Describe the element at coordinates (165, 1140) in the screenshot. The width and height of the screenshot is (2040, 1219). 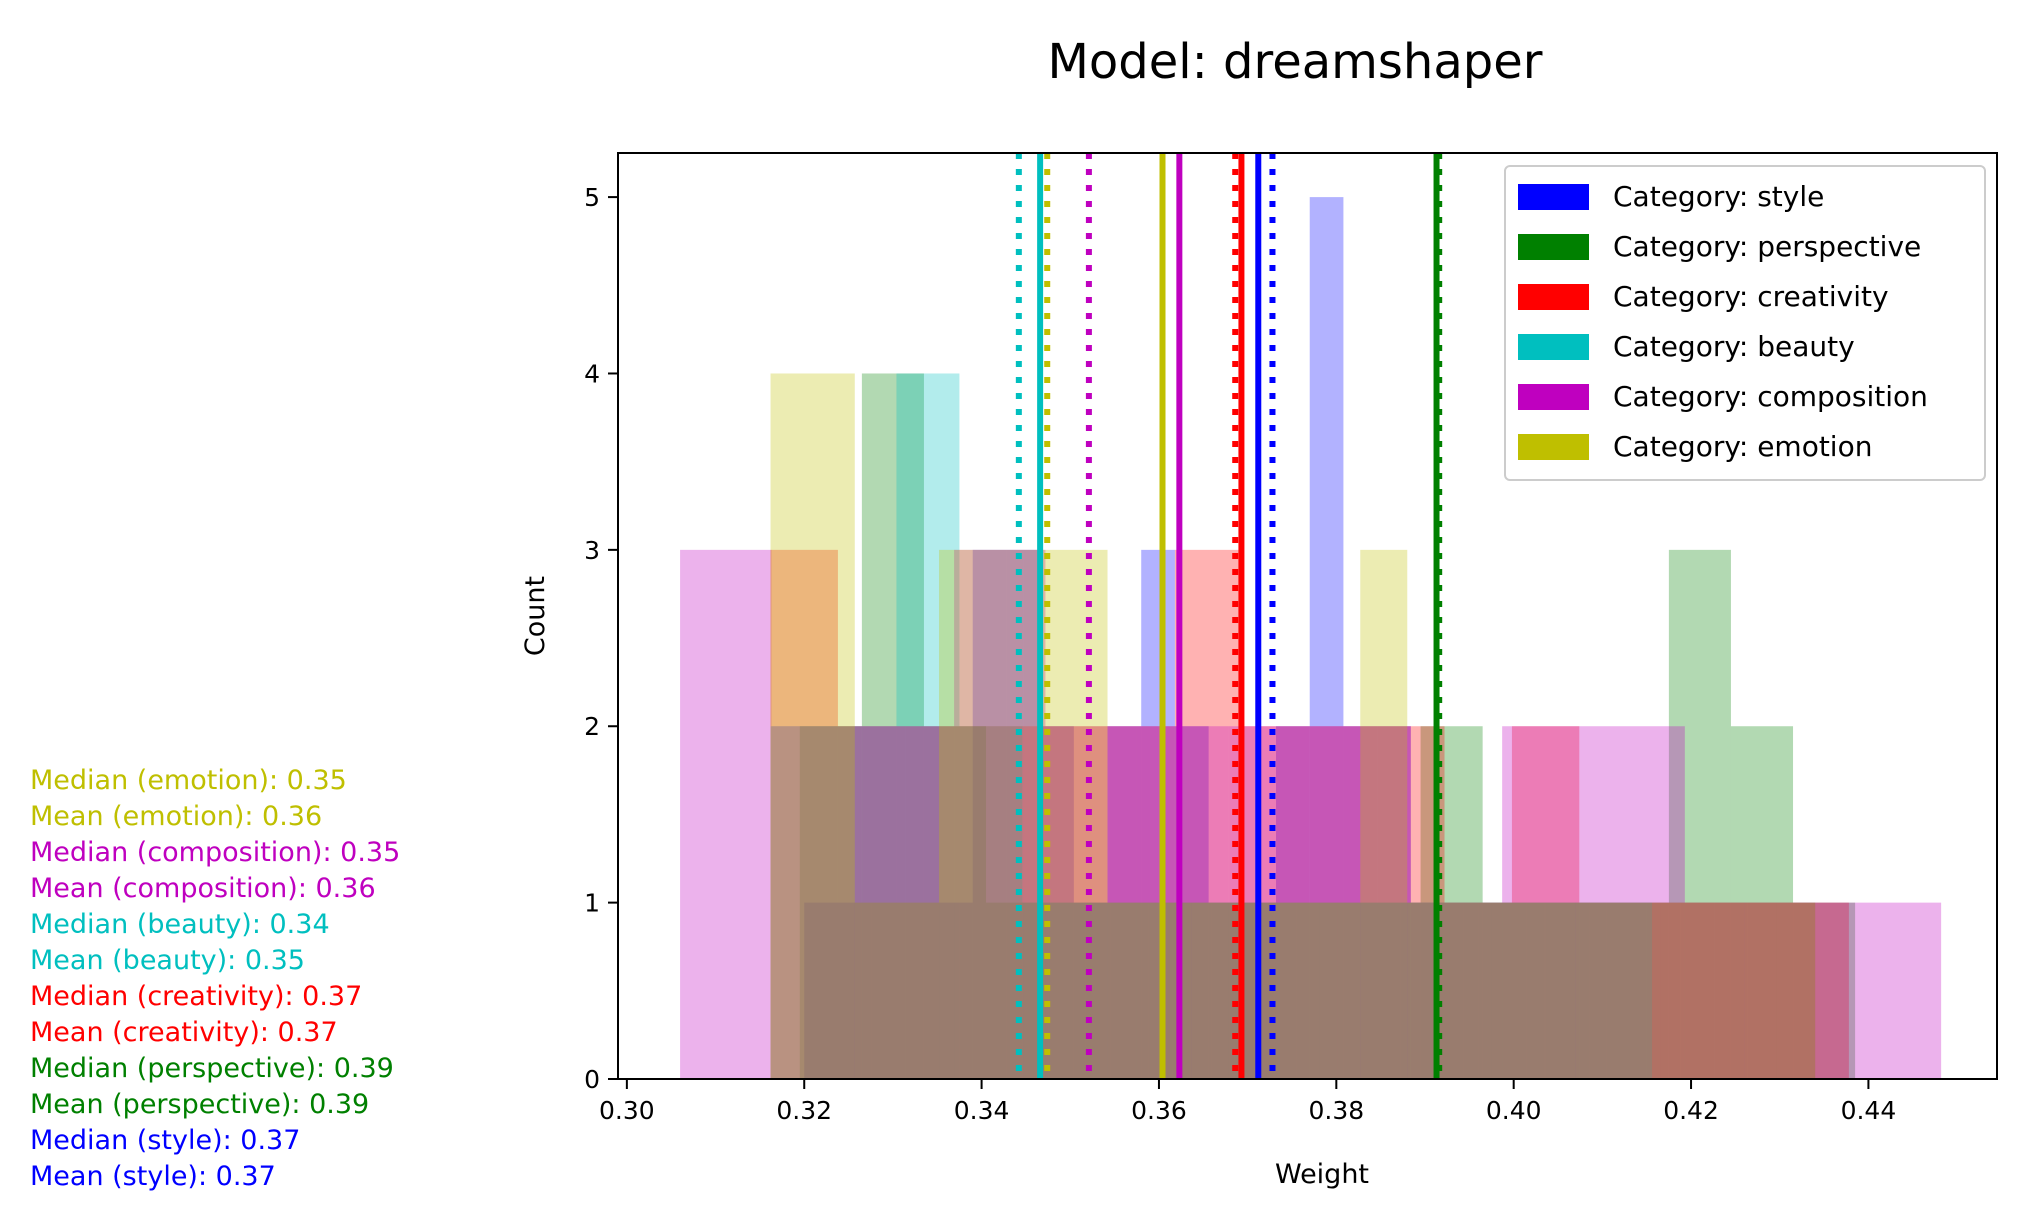
I see `stat-line: Median (style): 0.37` at that location.